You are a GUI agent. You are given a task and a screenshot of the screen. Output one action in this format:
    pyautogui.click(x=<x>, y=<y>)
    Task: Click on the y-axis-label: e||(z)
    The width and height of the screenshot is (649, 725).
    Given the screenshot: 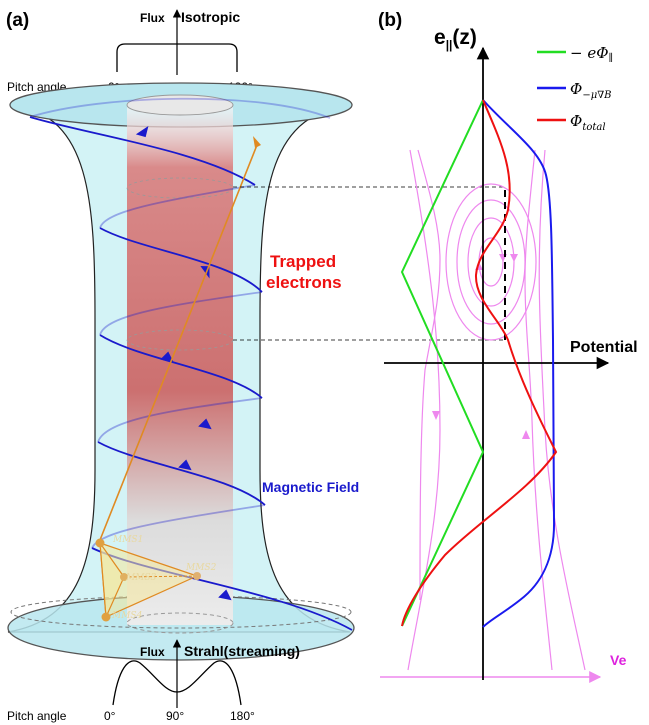 What is the action you would take?
    pyautogui.click(x=455, y=39)
    